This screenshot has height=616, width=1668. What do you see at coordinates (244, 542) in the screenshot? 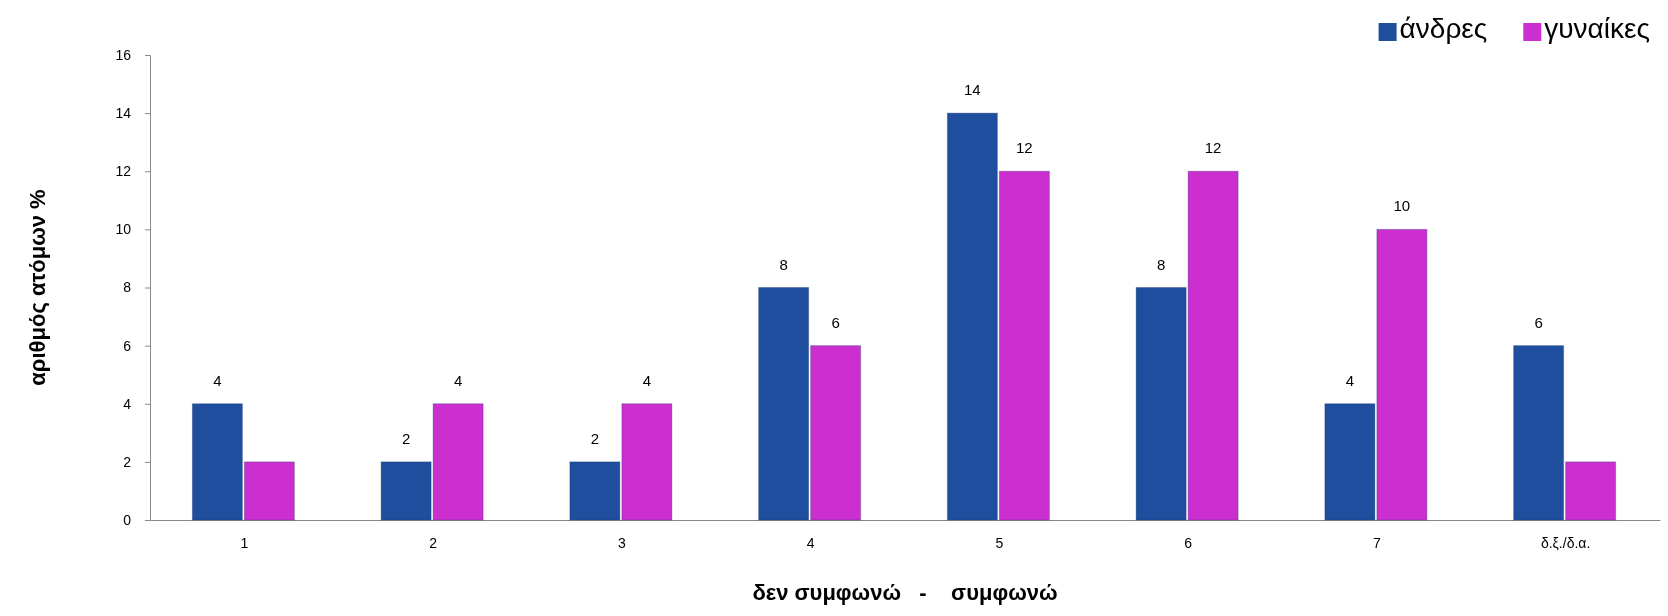
I see `x-tick-label: 1` at bounding box center [244, 542].